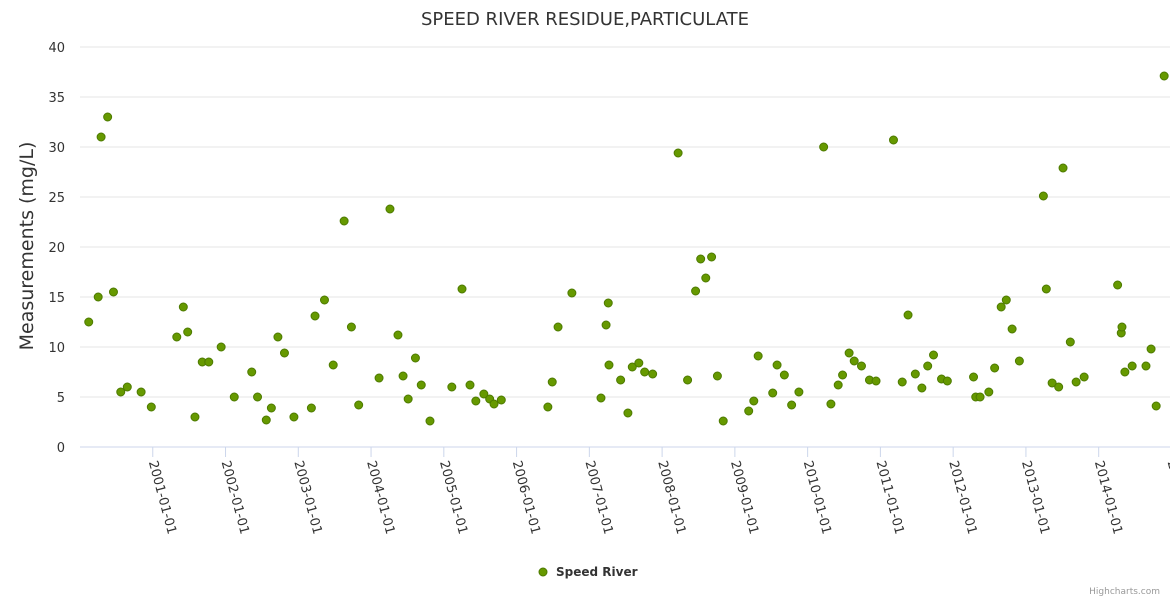 This screenshot has height=600, width=1170. What do you see at coordinates (1124, 592) in the screenshot?
I see `credits-link: Highcharts.com` at bounding box center [1124, 592].